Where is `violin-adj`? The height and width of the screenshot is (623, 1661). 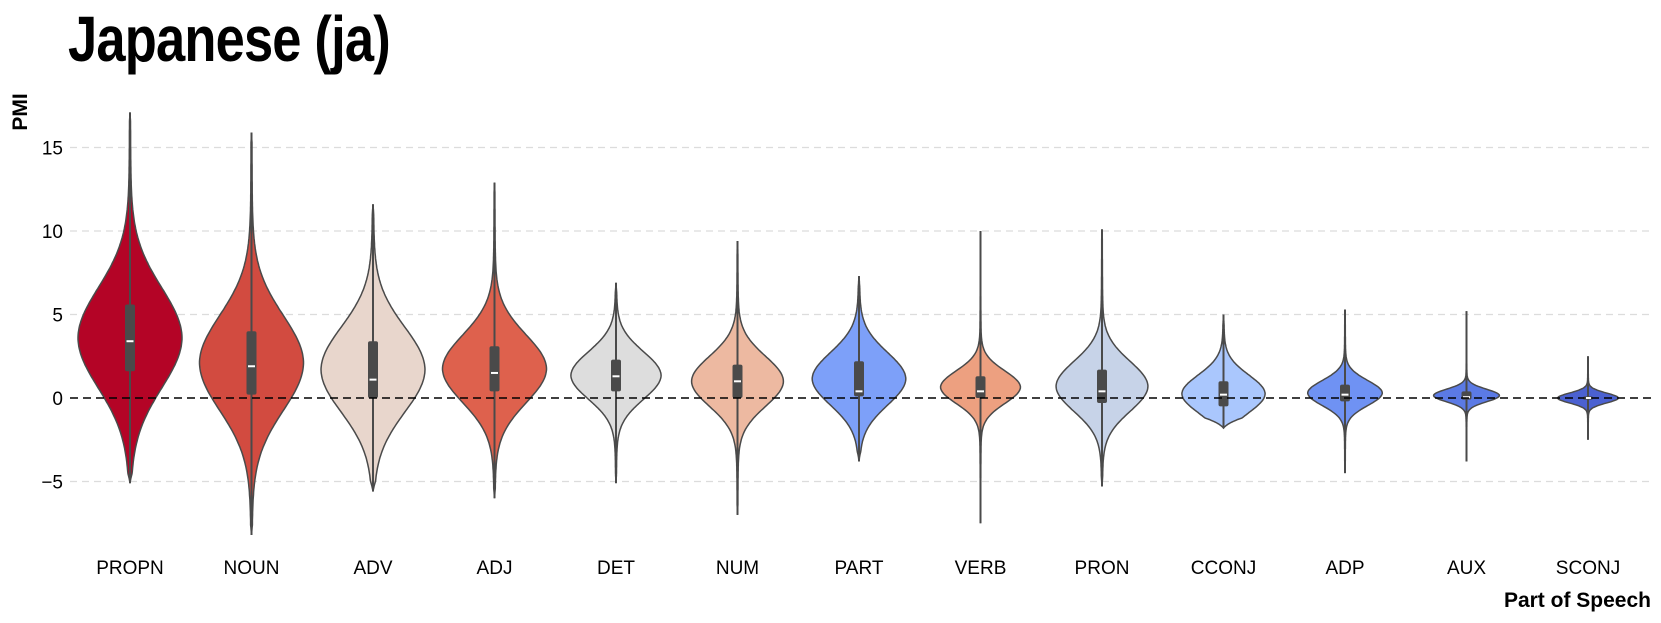
violin-adj is located at coordinates (494, 340).